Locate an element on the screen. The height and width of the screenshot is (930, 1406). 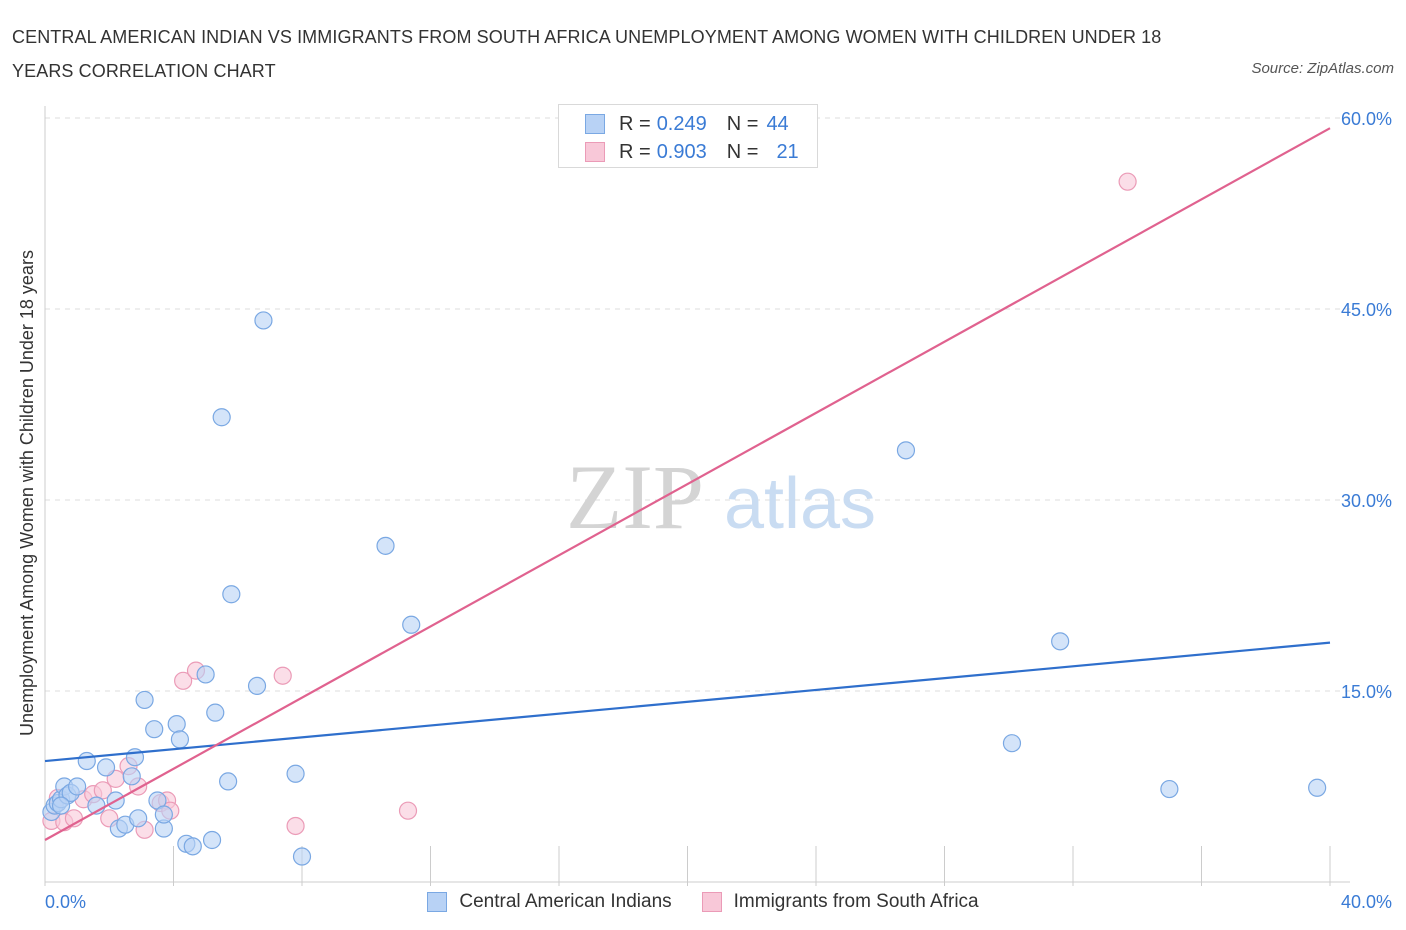
y-tick-label: 15.0% is located at coordinates (1366, 692).